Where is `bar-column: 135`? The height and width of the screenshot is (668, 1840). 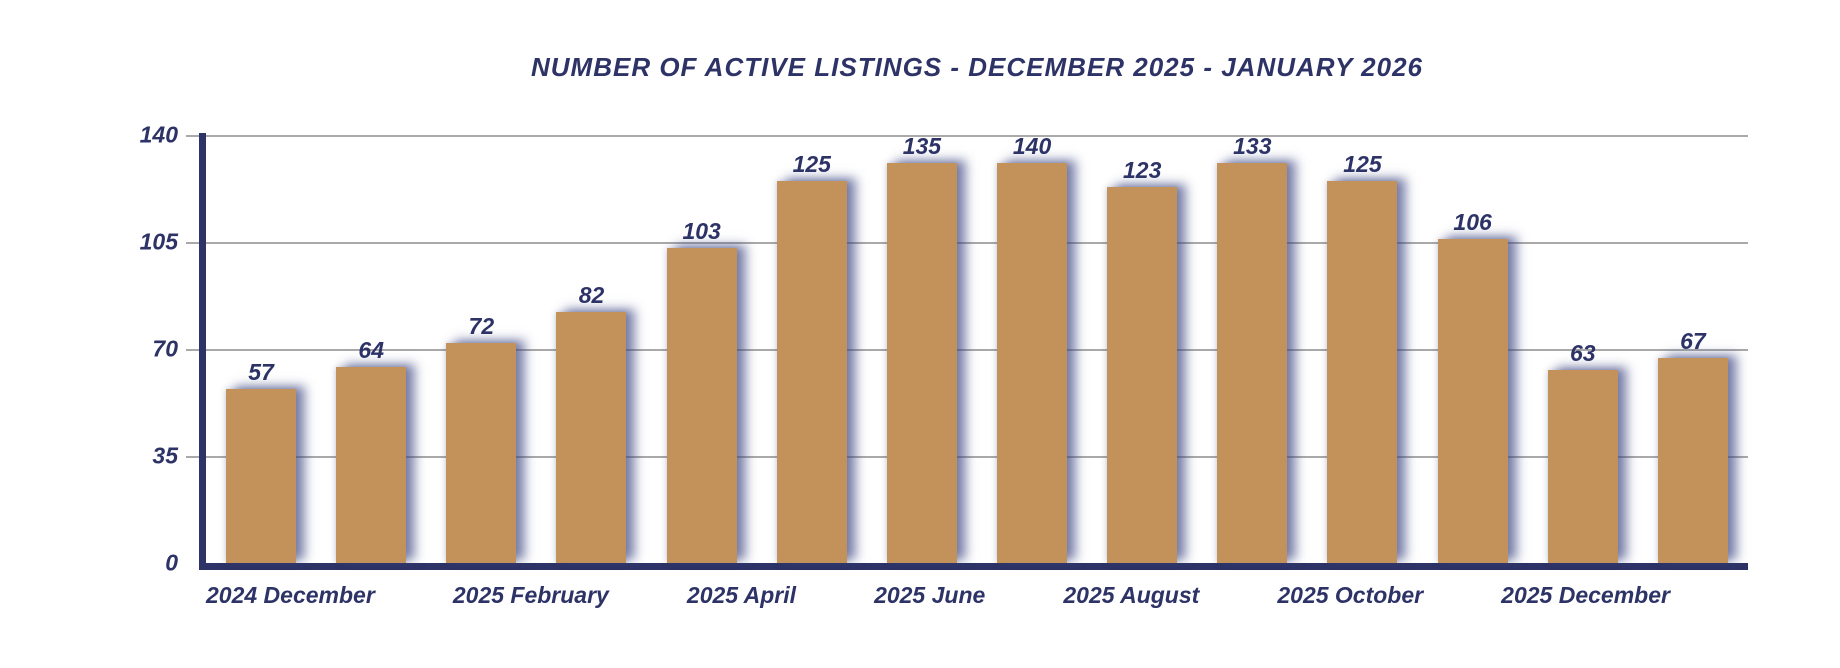
bar-column: 135 is located at coordinates (922, 349).